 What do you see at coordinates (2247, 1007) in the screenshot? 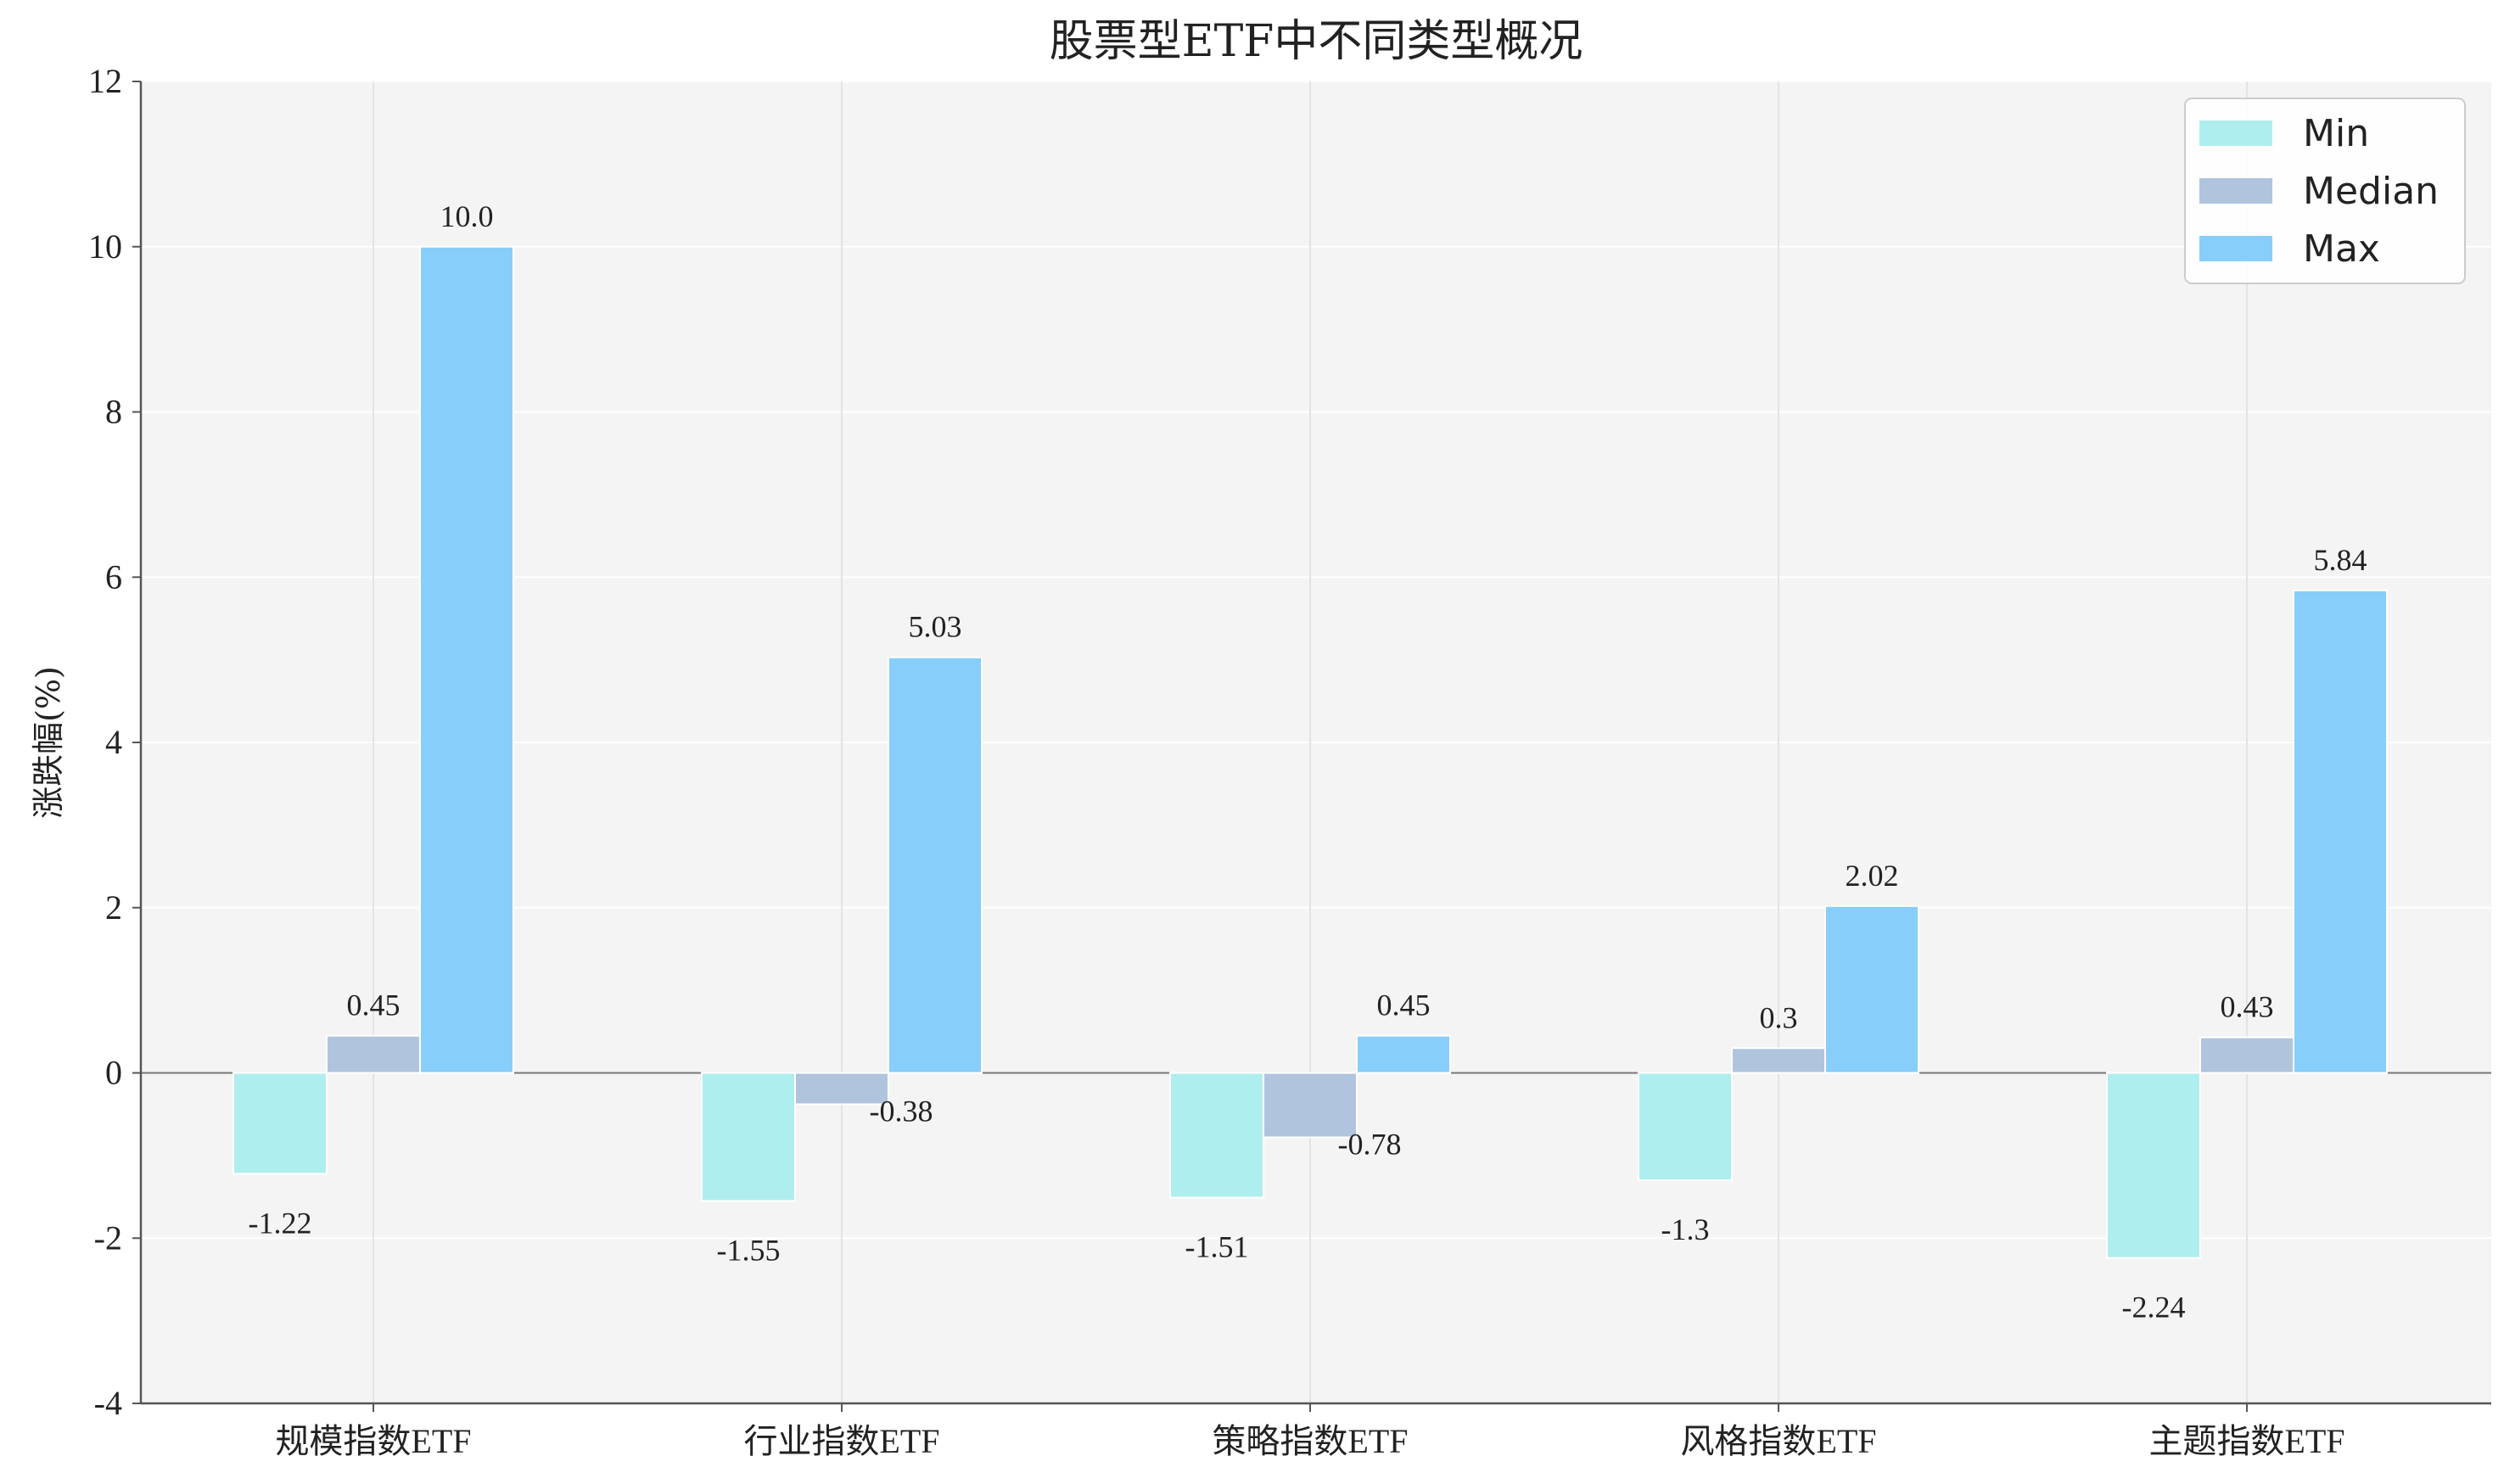
I see `data-label: 0.43` at bounding box center [2247, 1007].